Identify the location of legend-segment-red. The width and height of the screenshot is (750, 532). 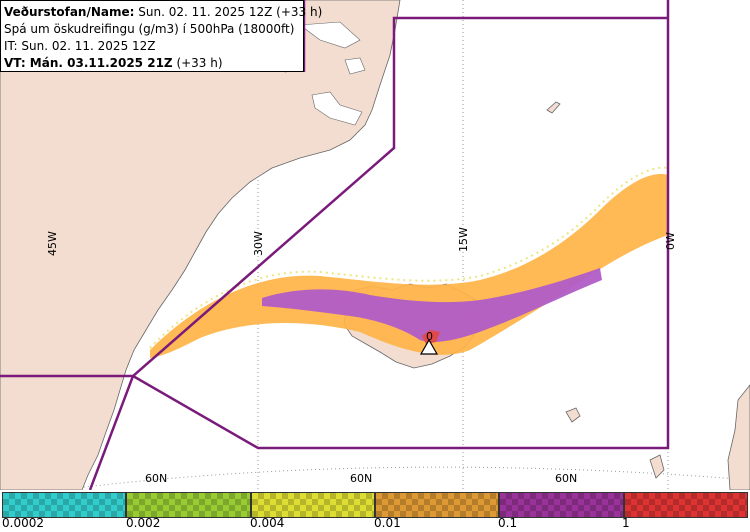
(685, 505).